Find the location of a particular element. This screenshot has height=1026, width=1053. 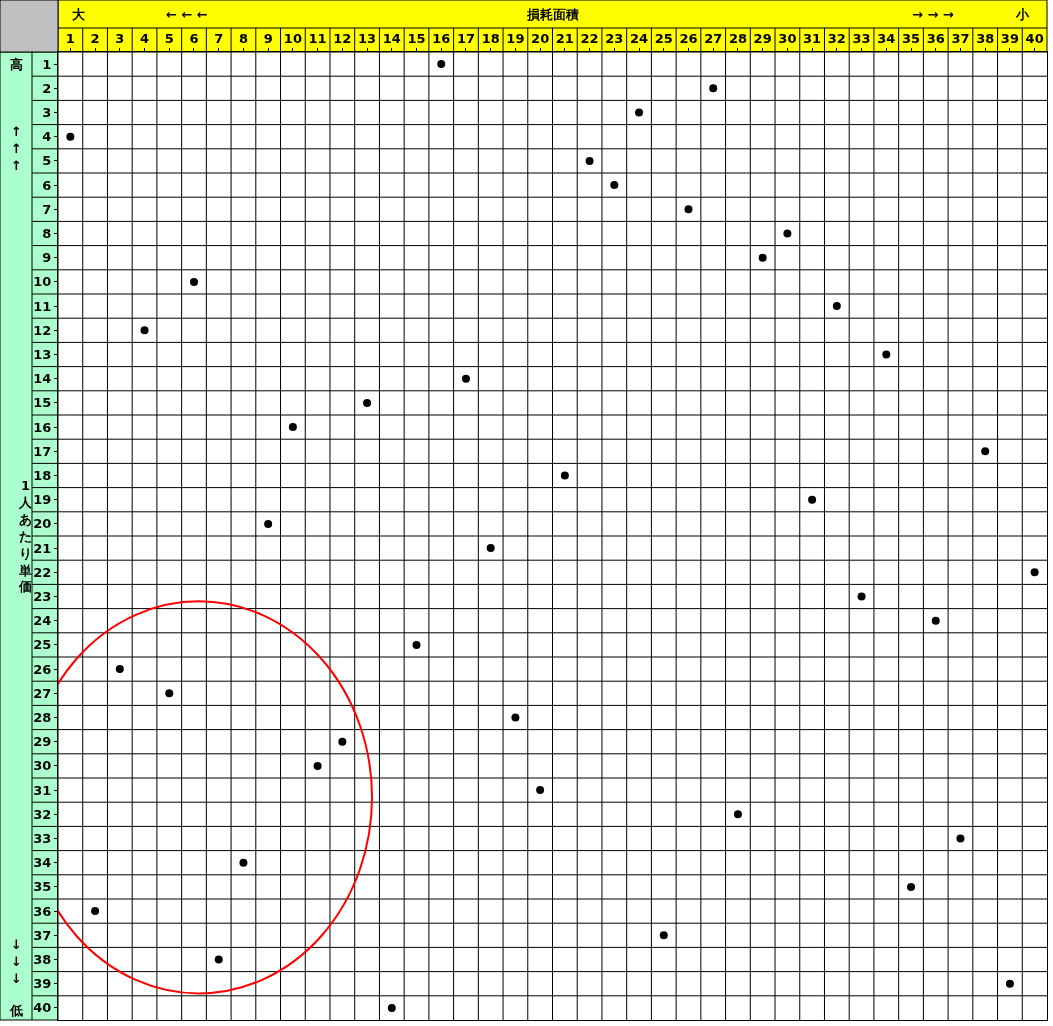

y-tick-label: 30 is located at coordinates (42, 766).